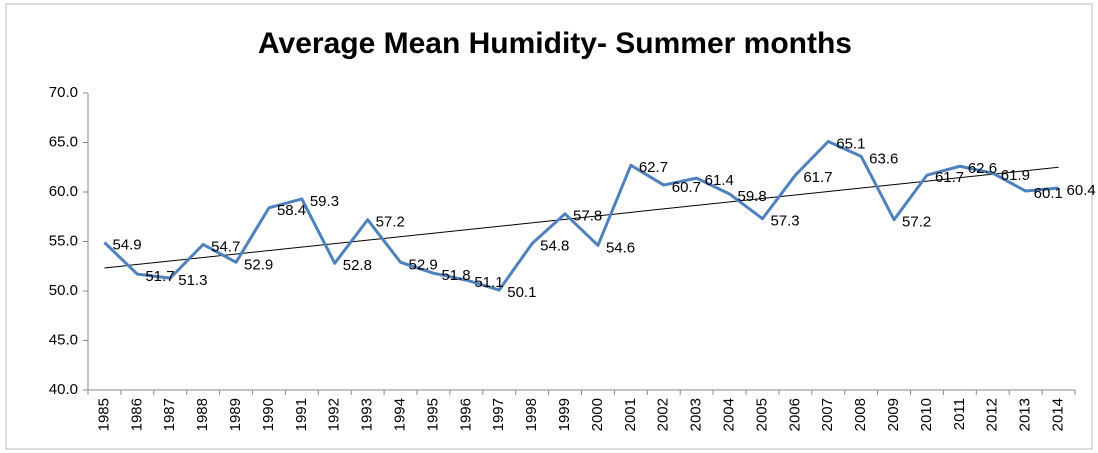 This screenshot has height=453, width=1098. What do you see at coordinates (235, 414) in the screenshot?
I see `x-tick-label: 1989` at bounding box center [235, 414].